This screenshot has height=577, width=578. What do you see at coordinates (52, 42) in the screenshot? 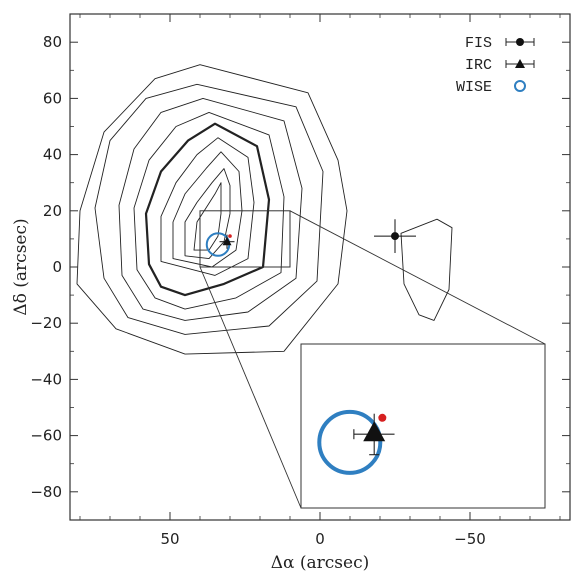
I see `y-tick-label: 80` at bounding box center [52, 42].